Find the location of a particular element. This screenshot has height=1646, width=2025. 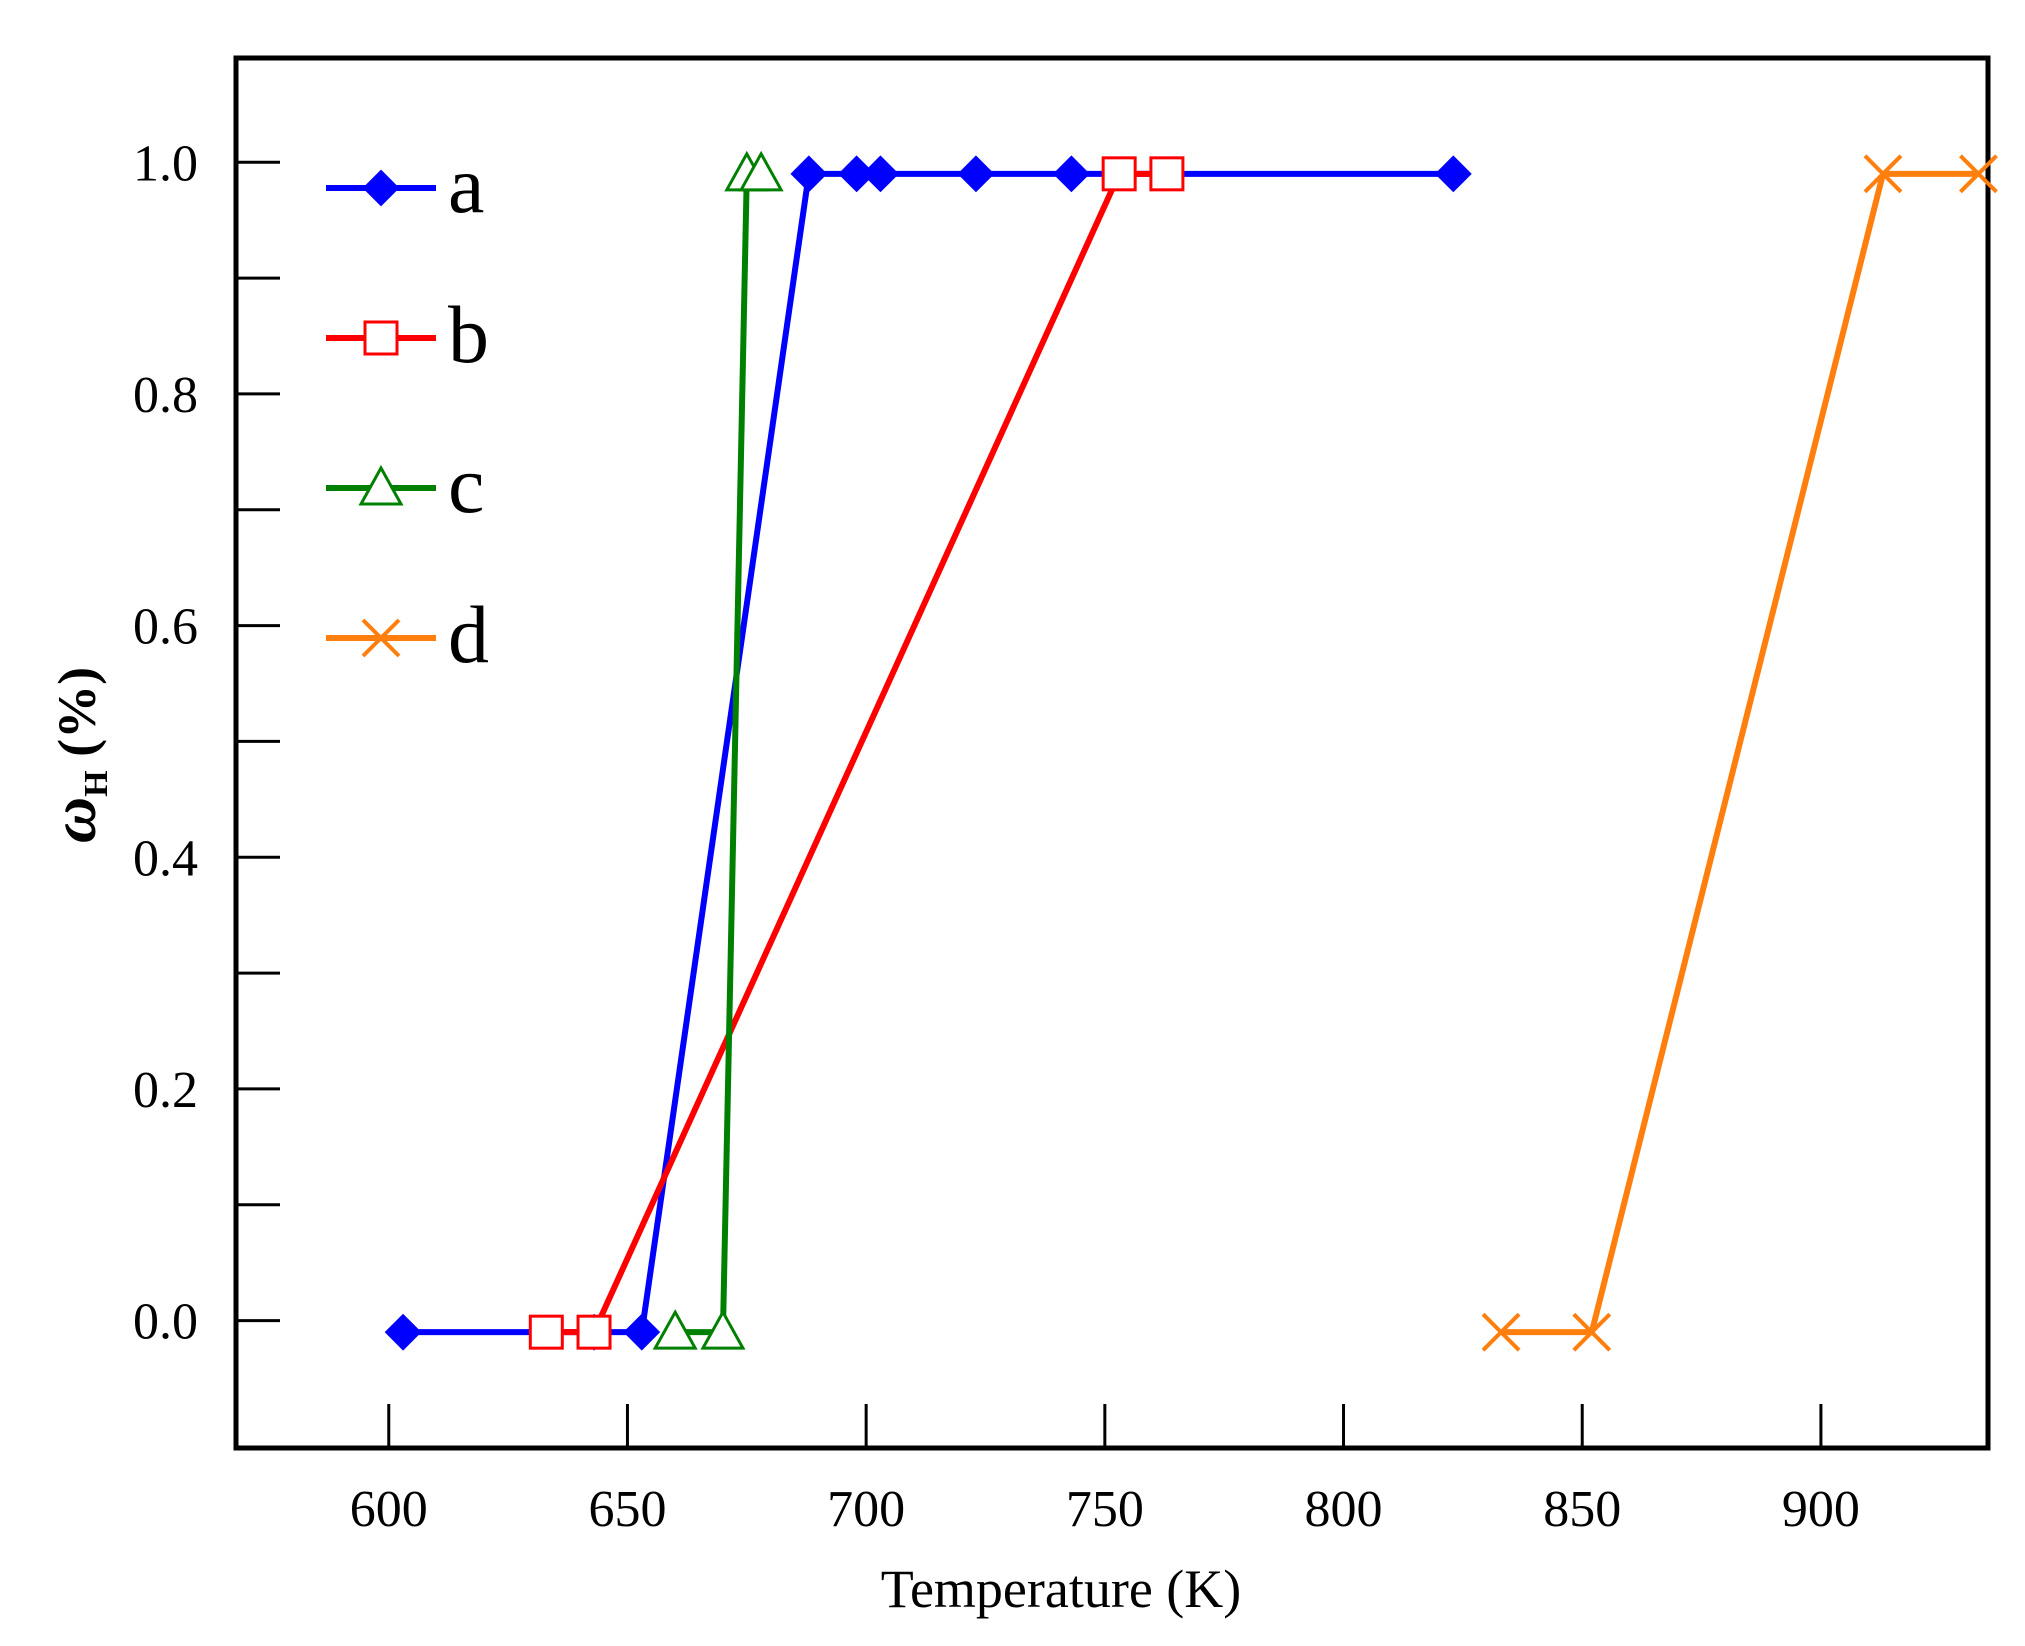

y-axis-title-symbol: ω is located at coordinates (73, 820).